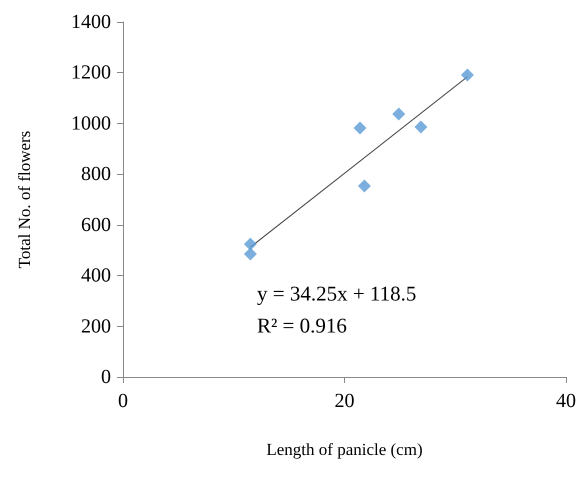  What do you see at coordinates (24, 199) in the screenshot?
I see `y-axis-title: Total No. of flowers` at bounding box center [24, 199].